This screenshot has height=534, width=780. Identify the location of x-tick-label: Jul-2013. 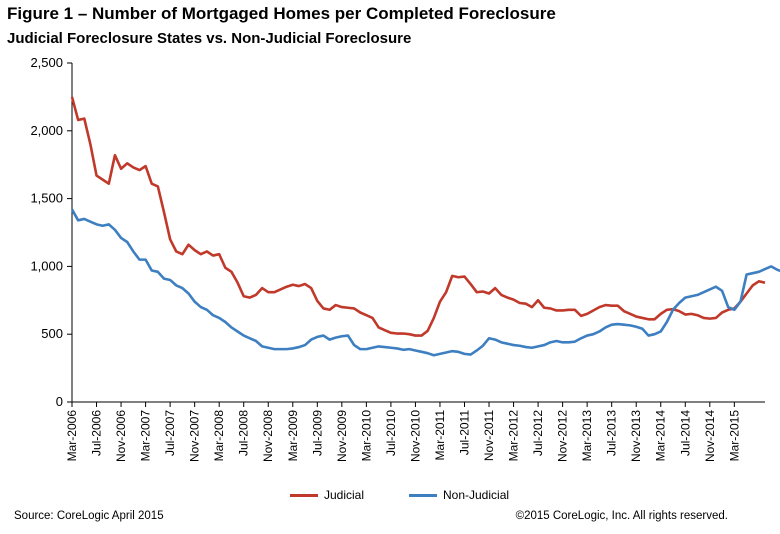
(612, 433).